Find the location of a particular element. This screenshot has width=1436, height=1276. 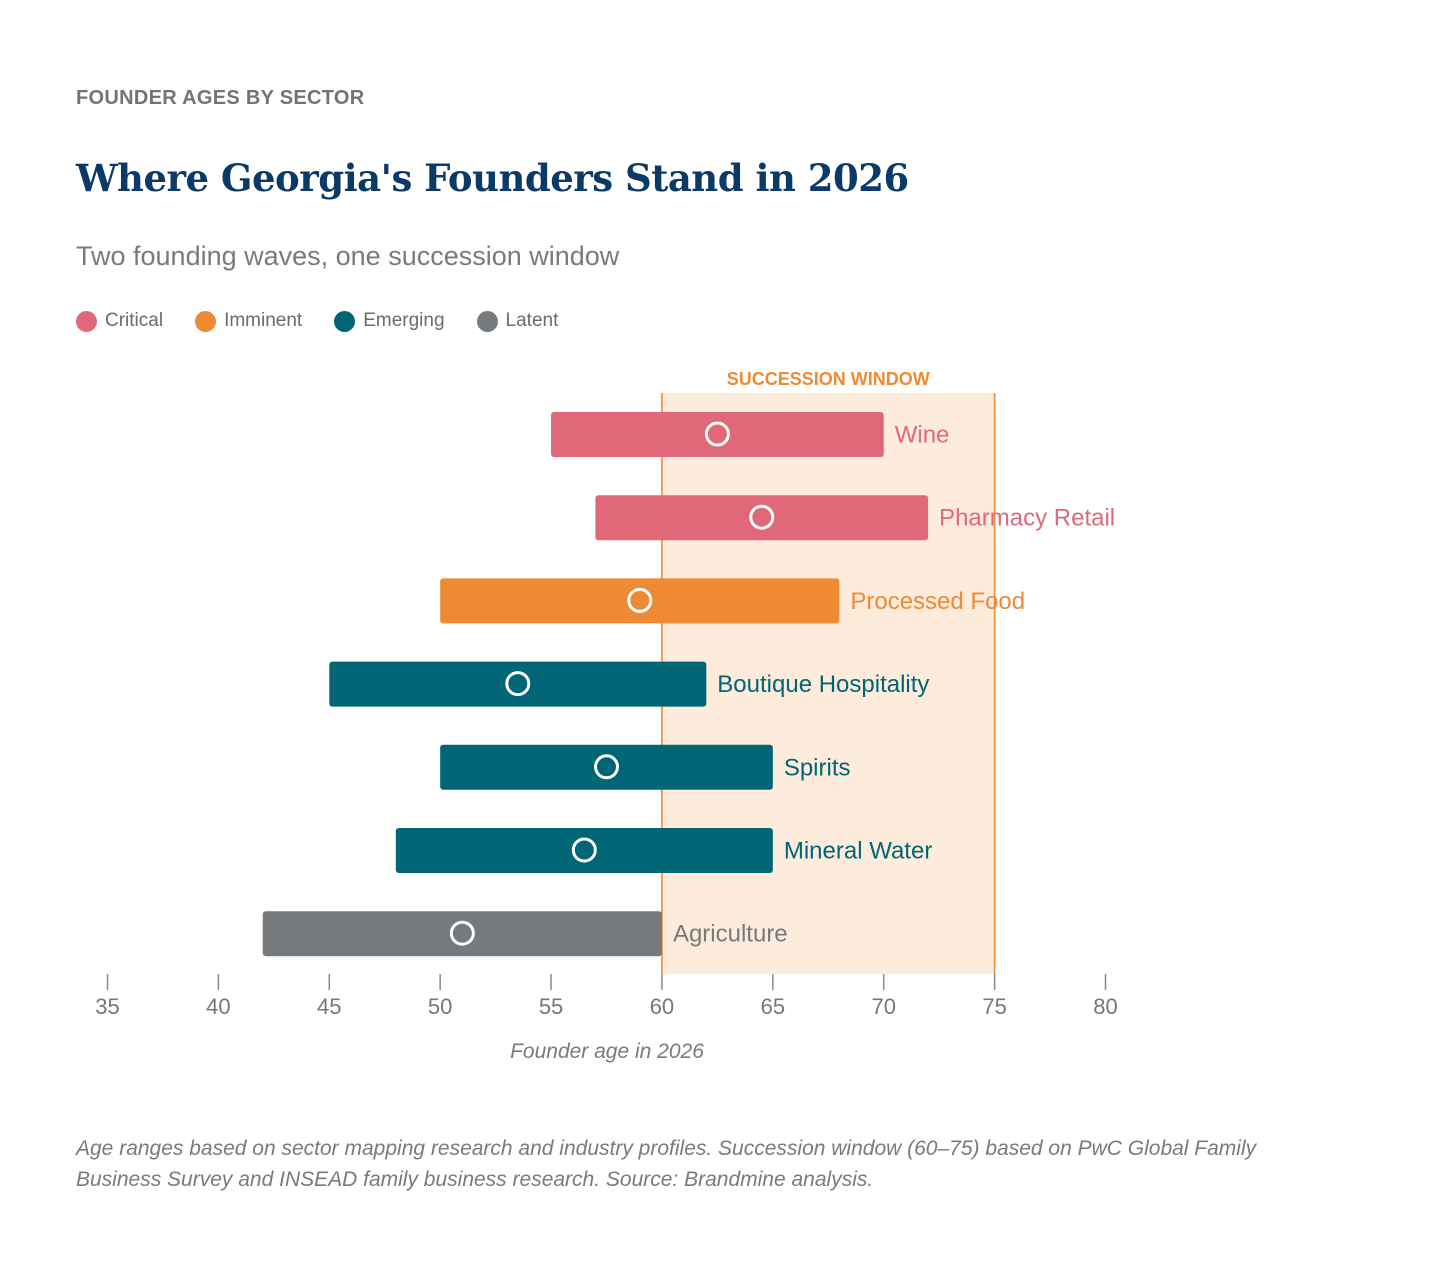

bar-label-boutique-hospitality: Boutique Hospitality is located at coordinates (823, 684).